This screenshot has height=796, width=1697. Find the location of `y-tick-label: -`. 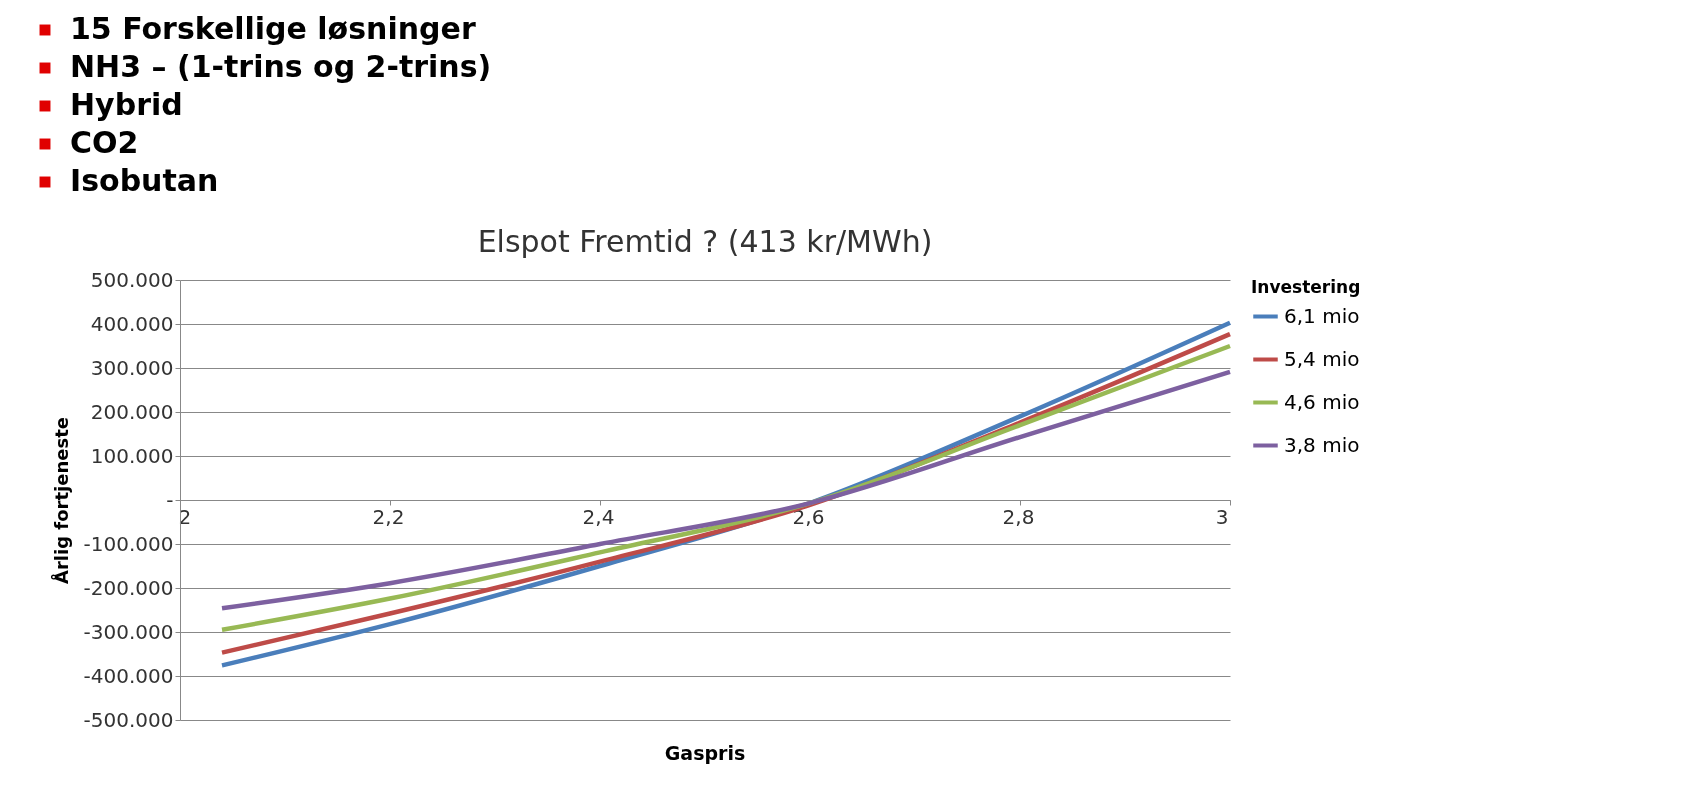

y-tick-label: - is located at coordinates (170, 499).